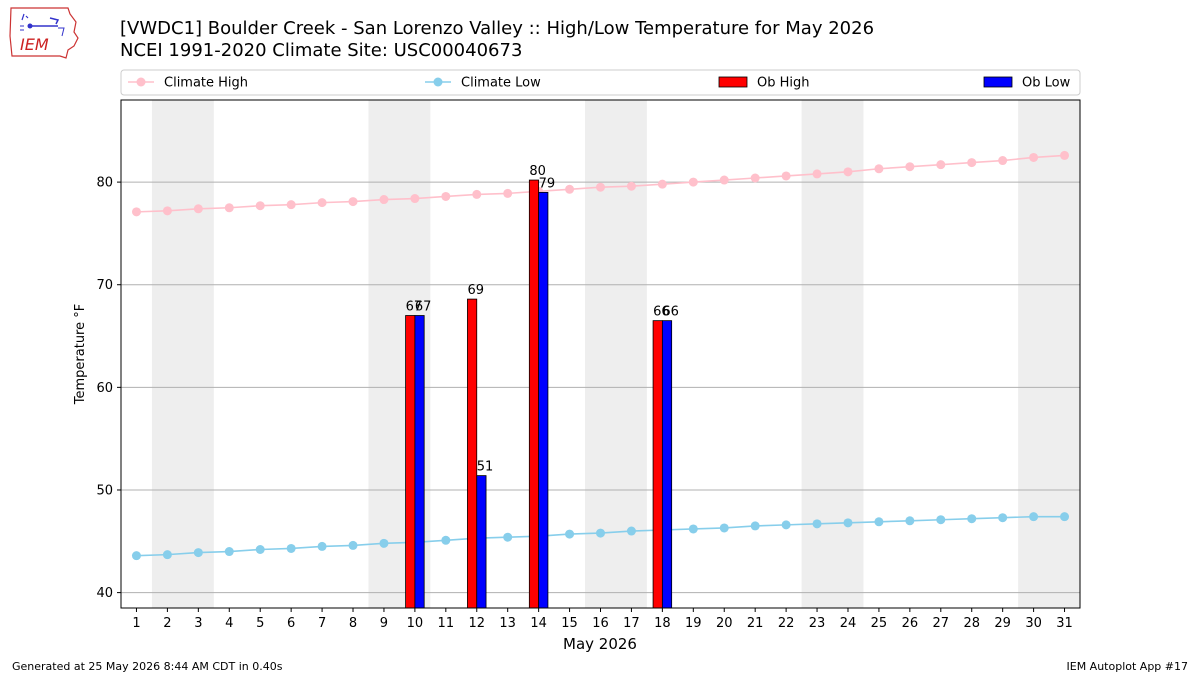 Image resolution: width=1200 pixels, height=675 pixels. Describe the element at coordinates (260, 623) in the screenshot. I see `x-tick-label: 5` at that location.